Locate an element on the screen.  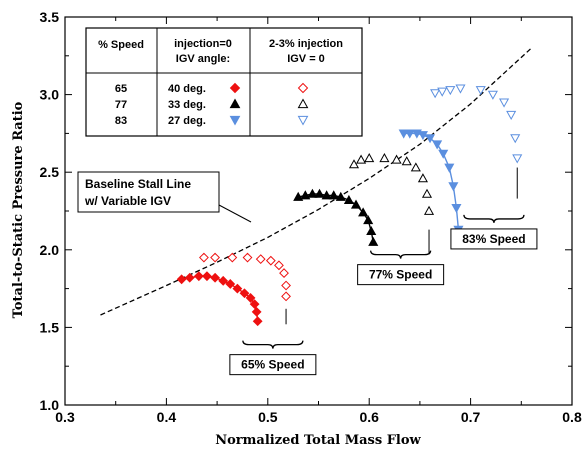
x-tick-label: 0.5 is located at coordinates (268, 417).